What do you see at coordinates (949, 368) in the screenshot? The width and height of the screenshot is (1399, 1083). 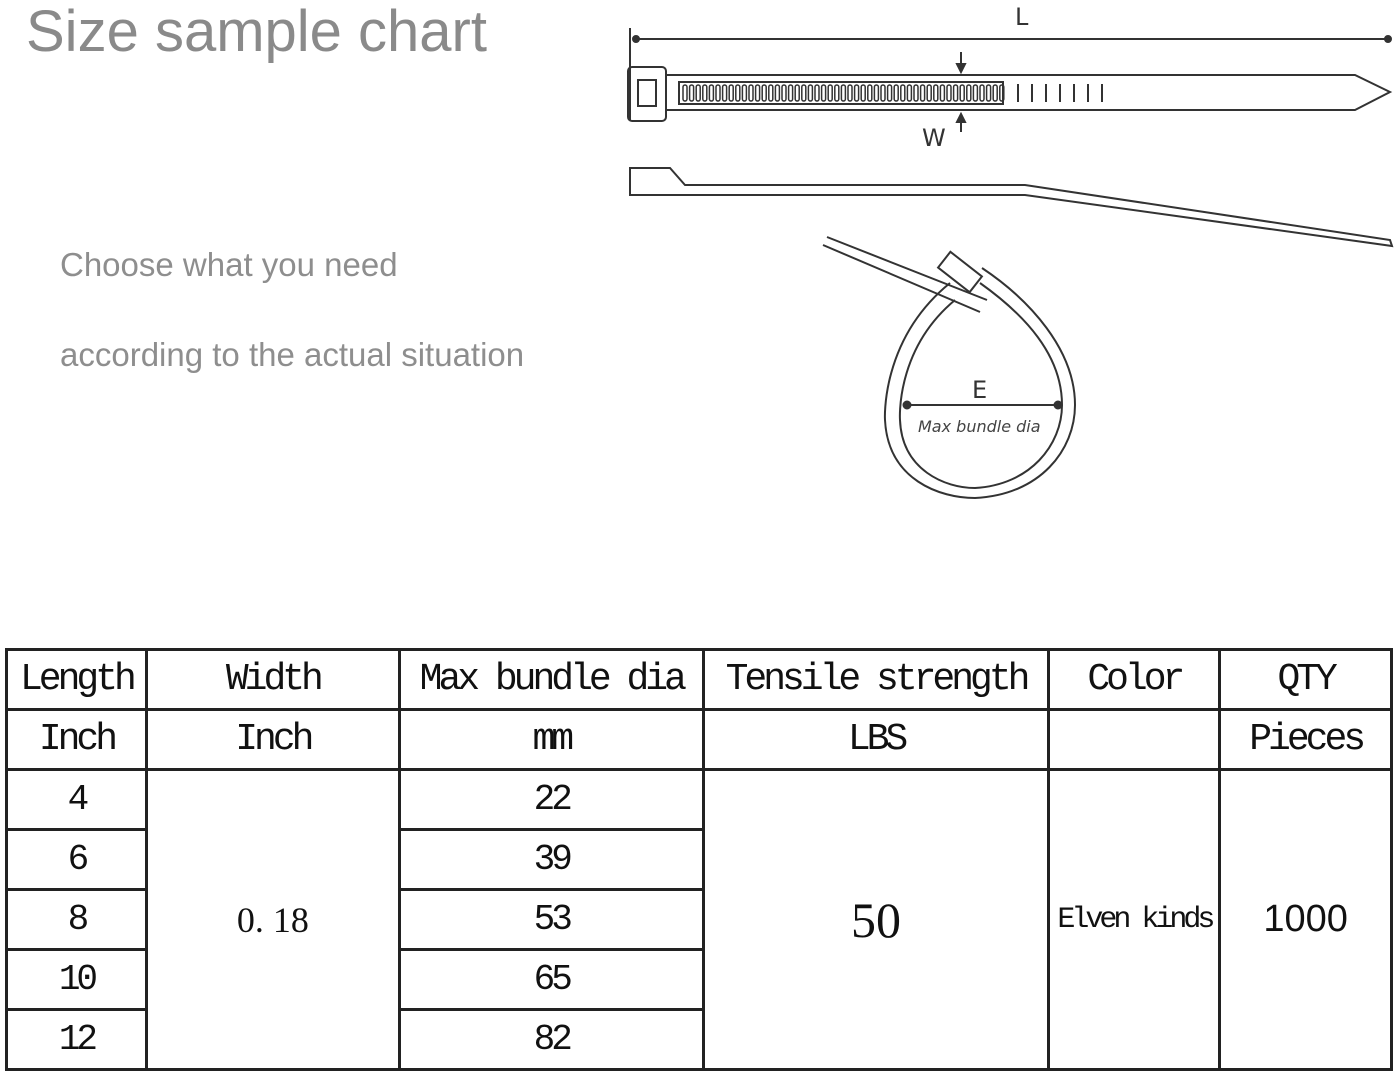 I see `tie-loop-view` at bounding box center [949, 368].